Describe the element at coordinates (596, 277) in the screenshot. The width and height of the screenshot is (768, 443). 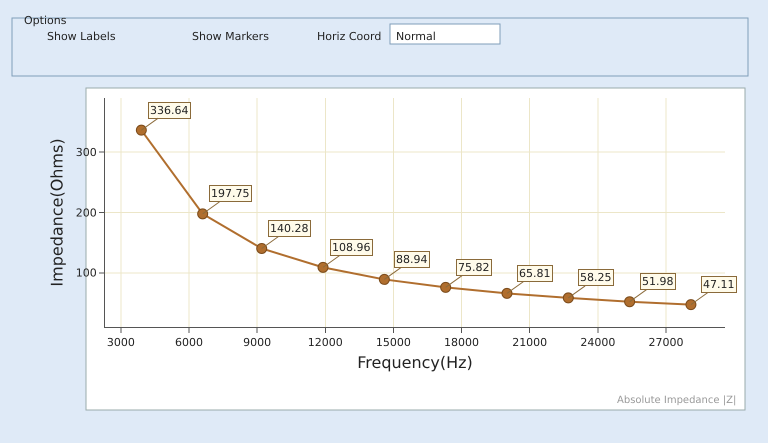
I see `data-label: 58.25` at that location.